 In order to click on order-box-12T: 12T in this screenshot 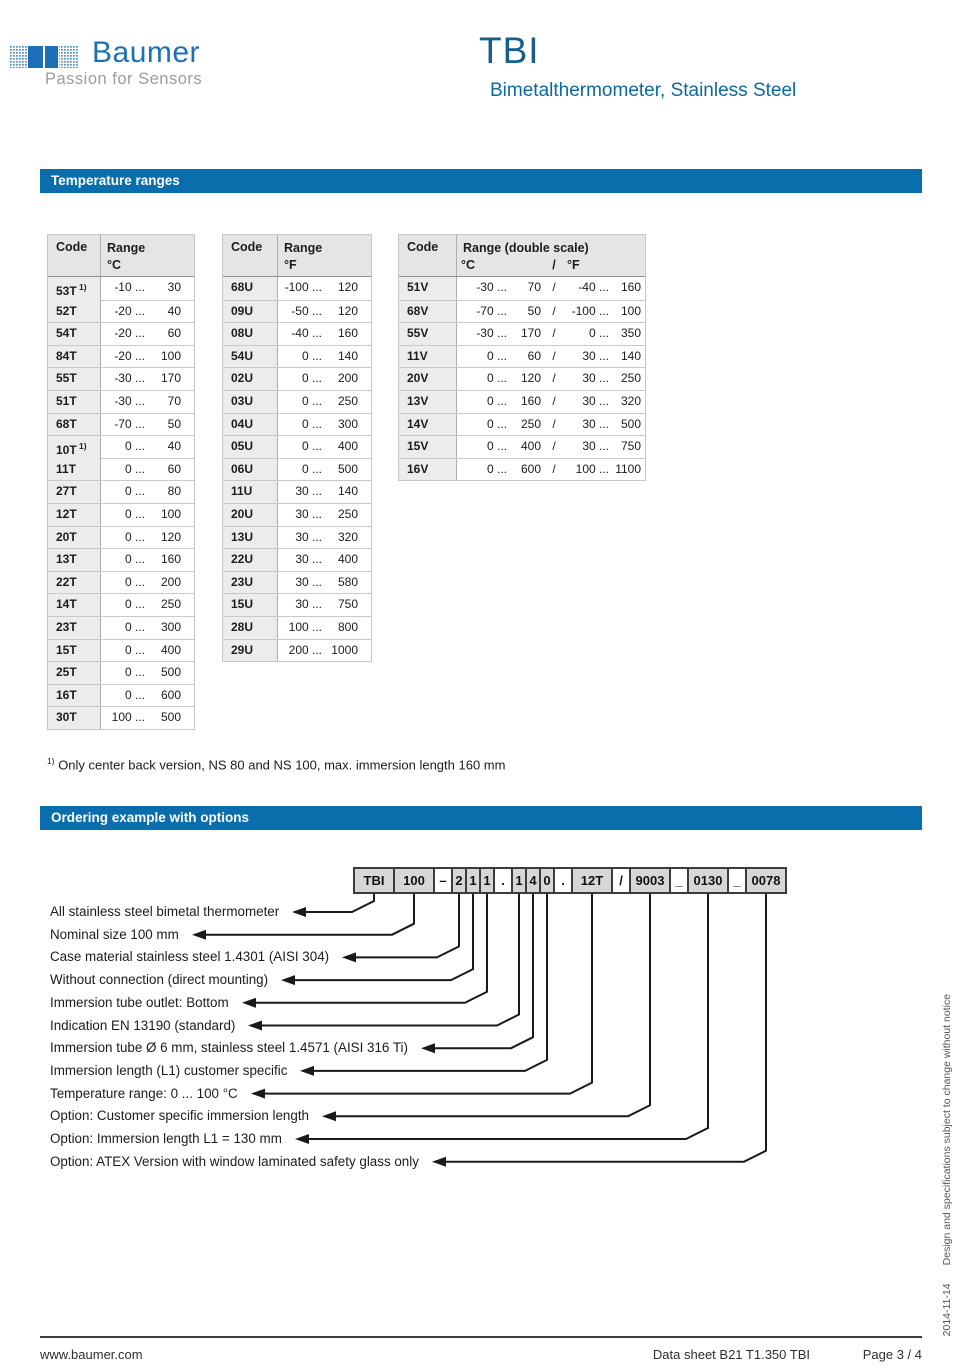, I will do `click(592, 880)`.